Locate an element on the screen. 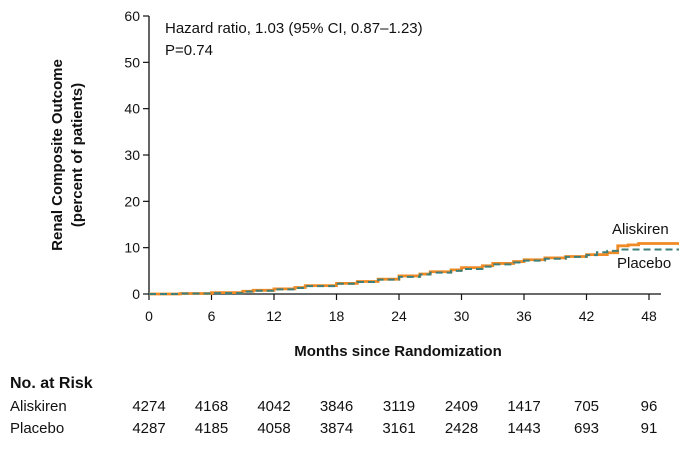 This screenshot has height=450, width=689. risk-cell: 96 is located at coordinates (649, 406).